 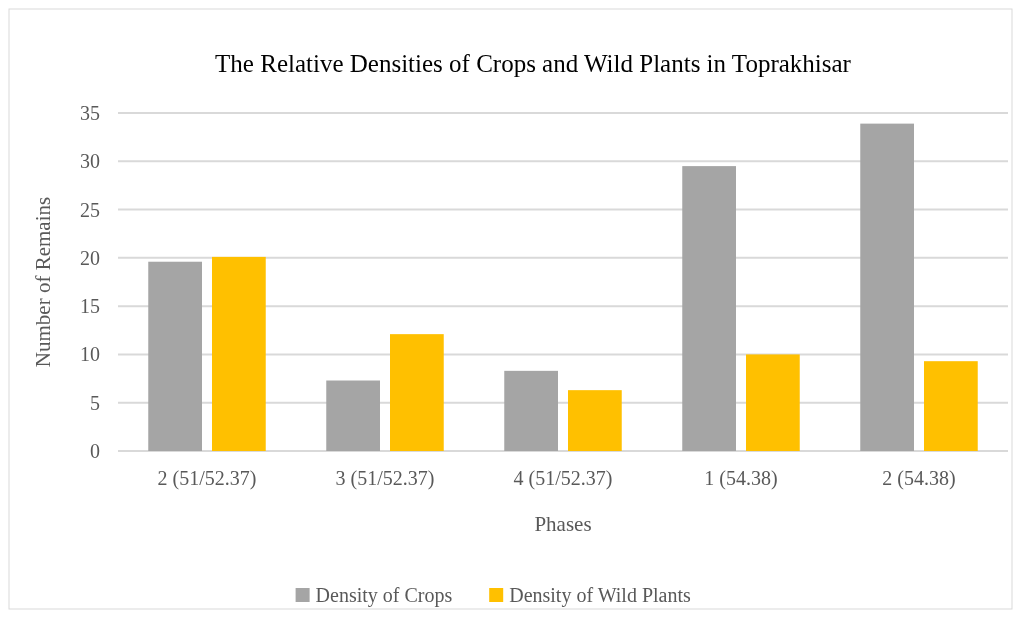 I want to click on x-tick-label: 4 (51/52.37), so click(x=563, y=478).